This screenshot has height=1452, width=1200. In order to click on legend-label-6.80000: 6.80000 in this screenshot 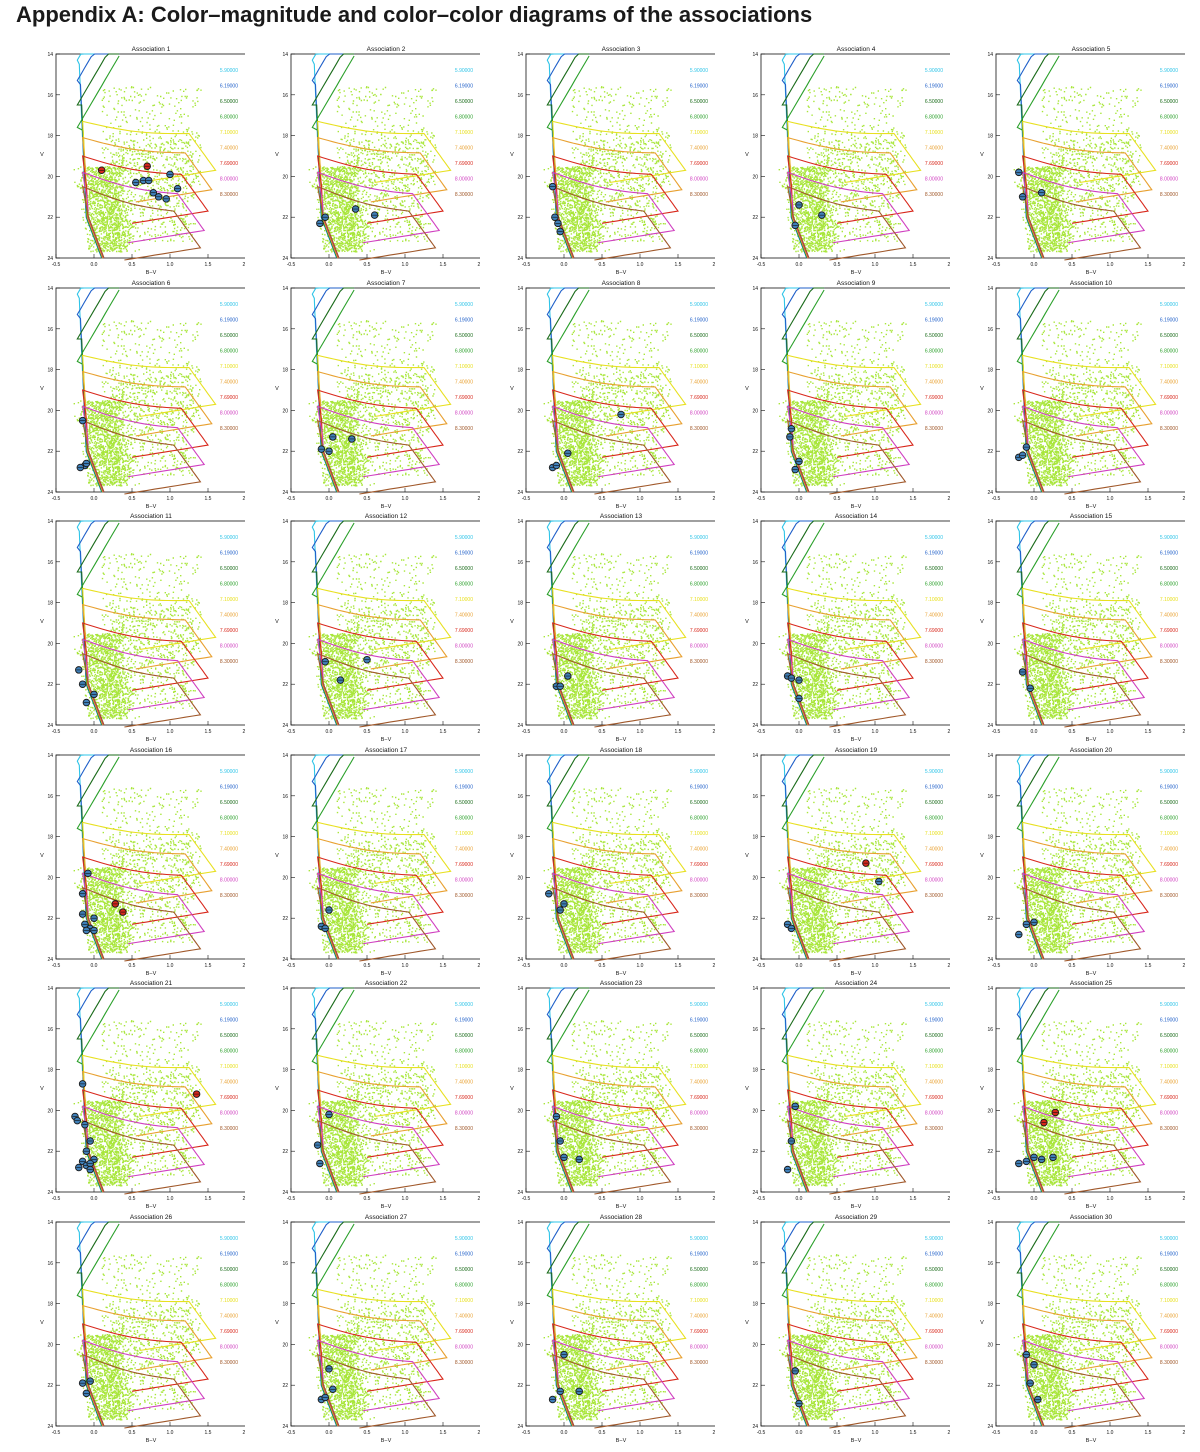, I will do `click(699, 118)`.